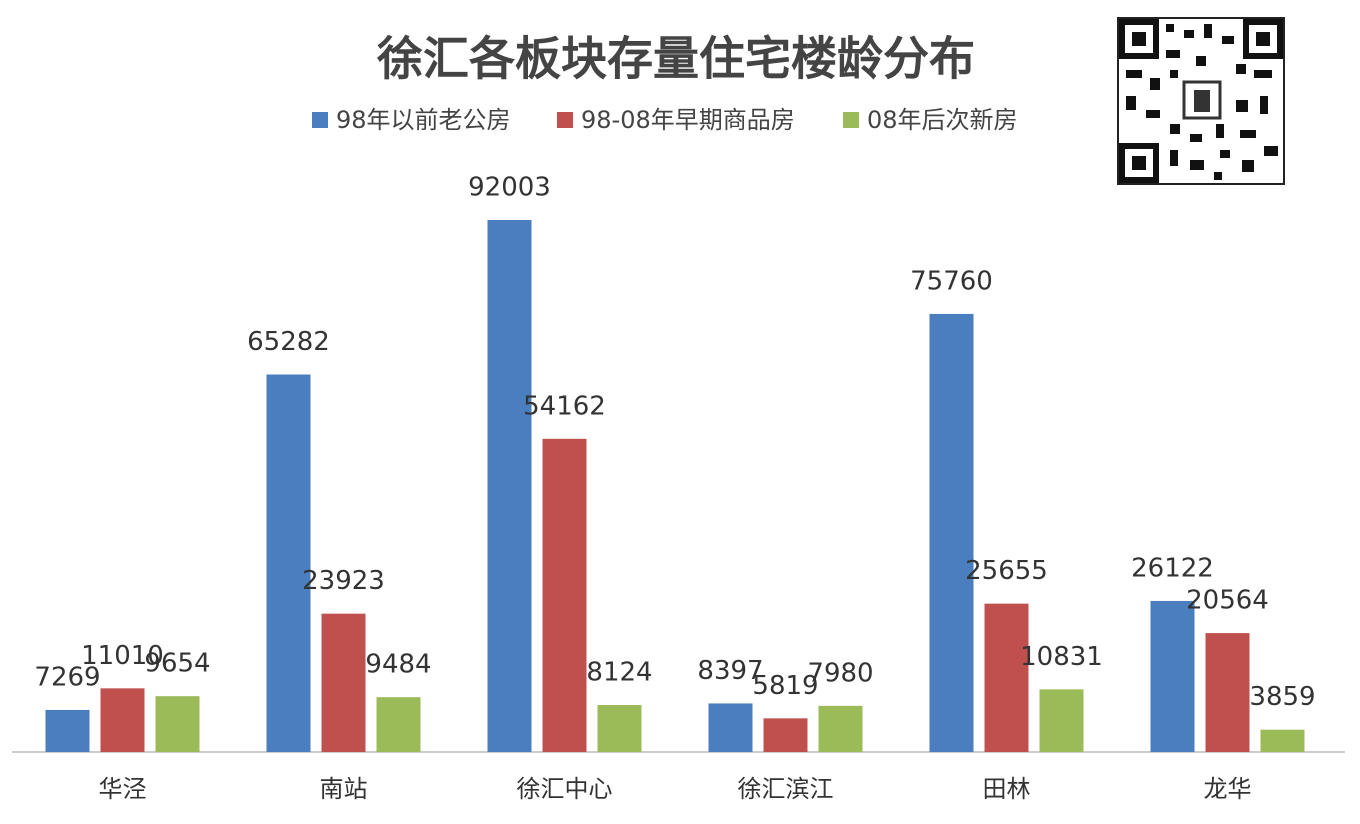  Describe the element at coordinates (344, 789) in the screenshot. I see `x-tick-label: 南站` at that location.